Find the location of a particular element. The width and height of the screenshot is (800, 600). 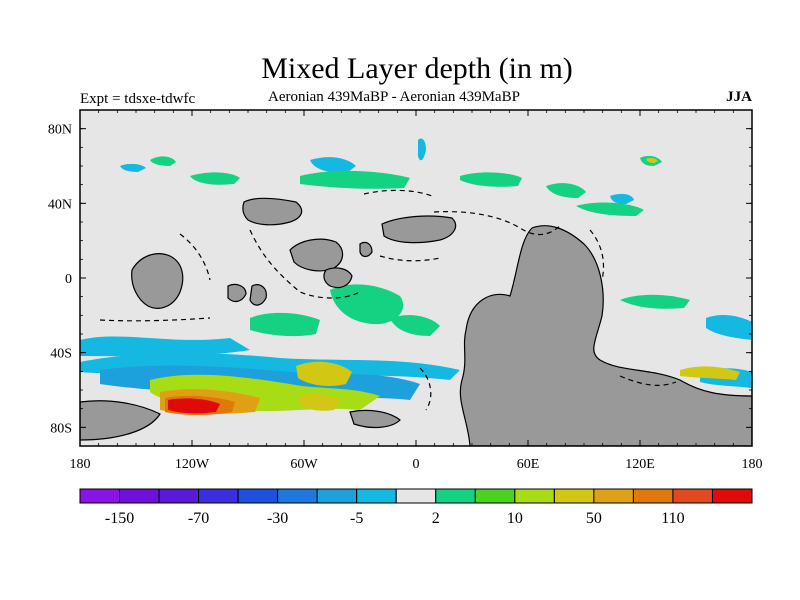

period-label: Aeronian 439MaBP - Aeronian 439MaBP is located at coordinates (394, 97).